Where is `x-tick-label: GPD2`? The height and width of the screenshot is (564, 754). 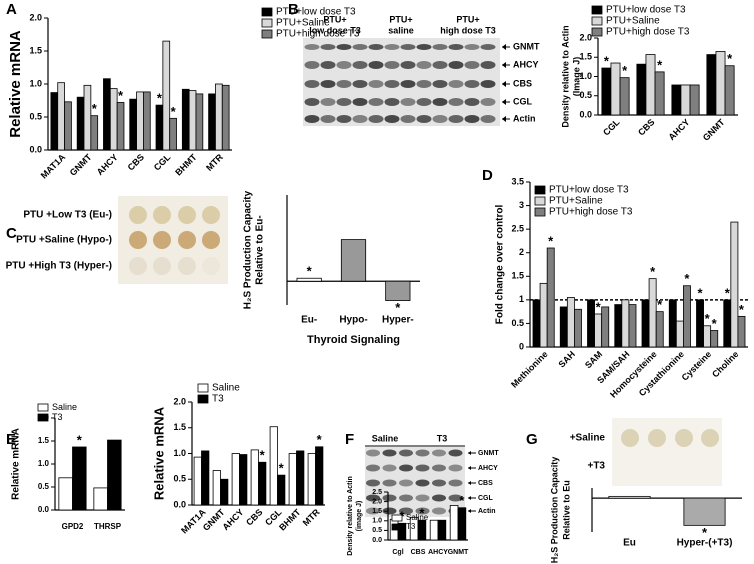 x-tick-label: GPD2 is located at coordinates (73, 526).